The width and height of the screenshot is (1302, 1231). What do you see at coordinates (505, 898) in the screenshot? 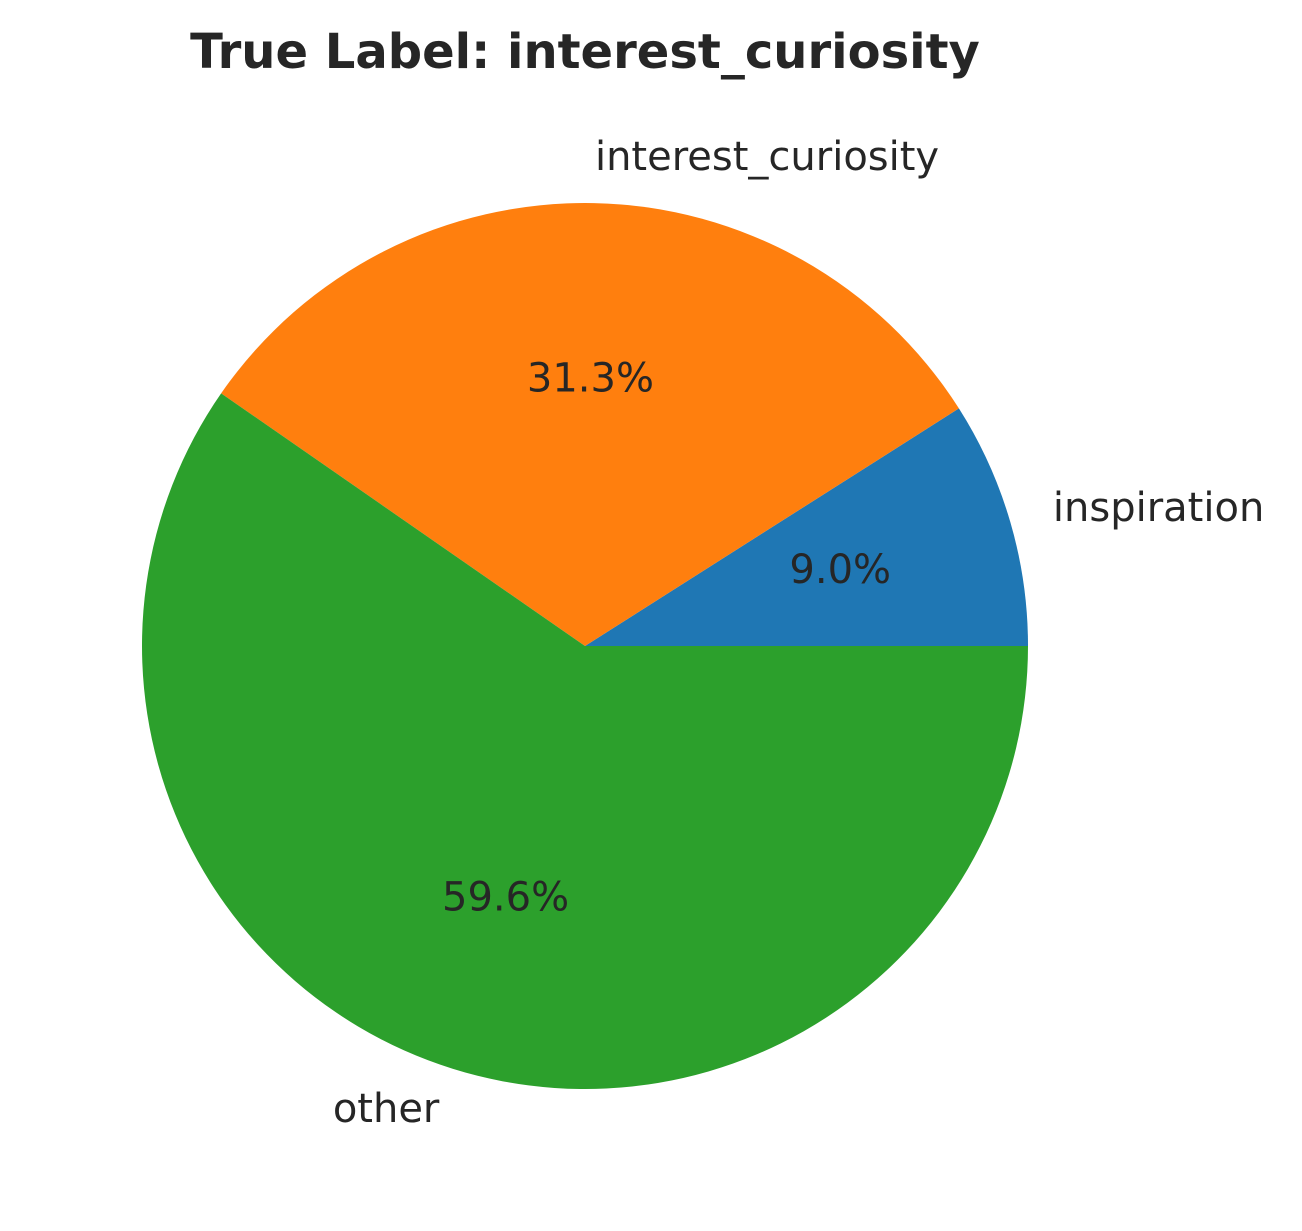
I see `pct-label-other: 59.6%` at bounding box center [505, 898].